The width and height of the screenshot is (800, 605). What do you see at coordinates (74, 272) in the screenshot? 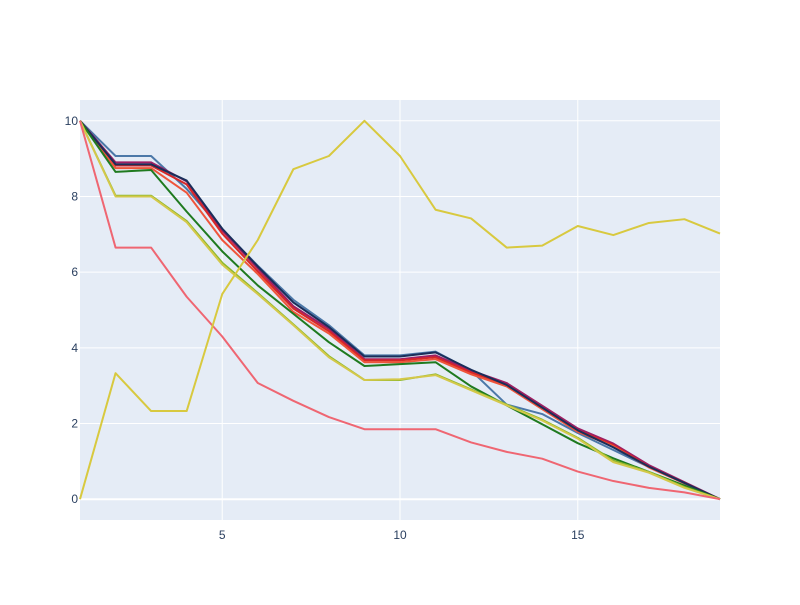
I see `y-tick-label: 6` at bounding box center [74, 272].